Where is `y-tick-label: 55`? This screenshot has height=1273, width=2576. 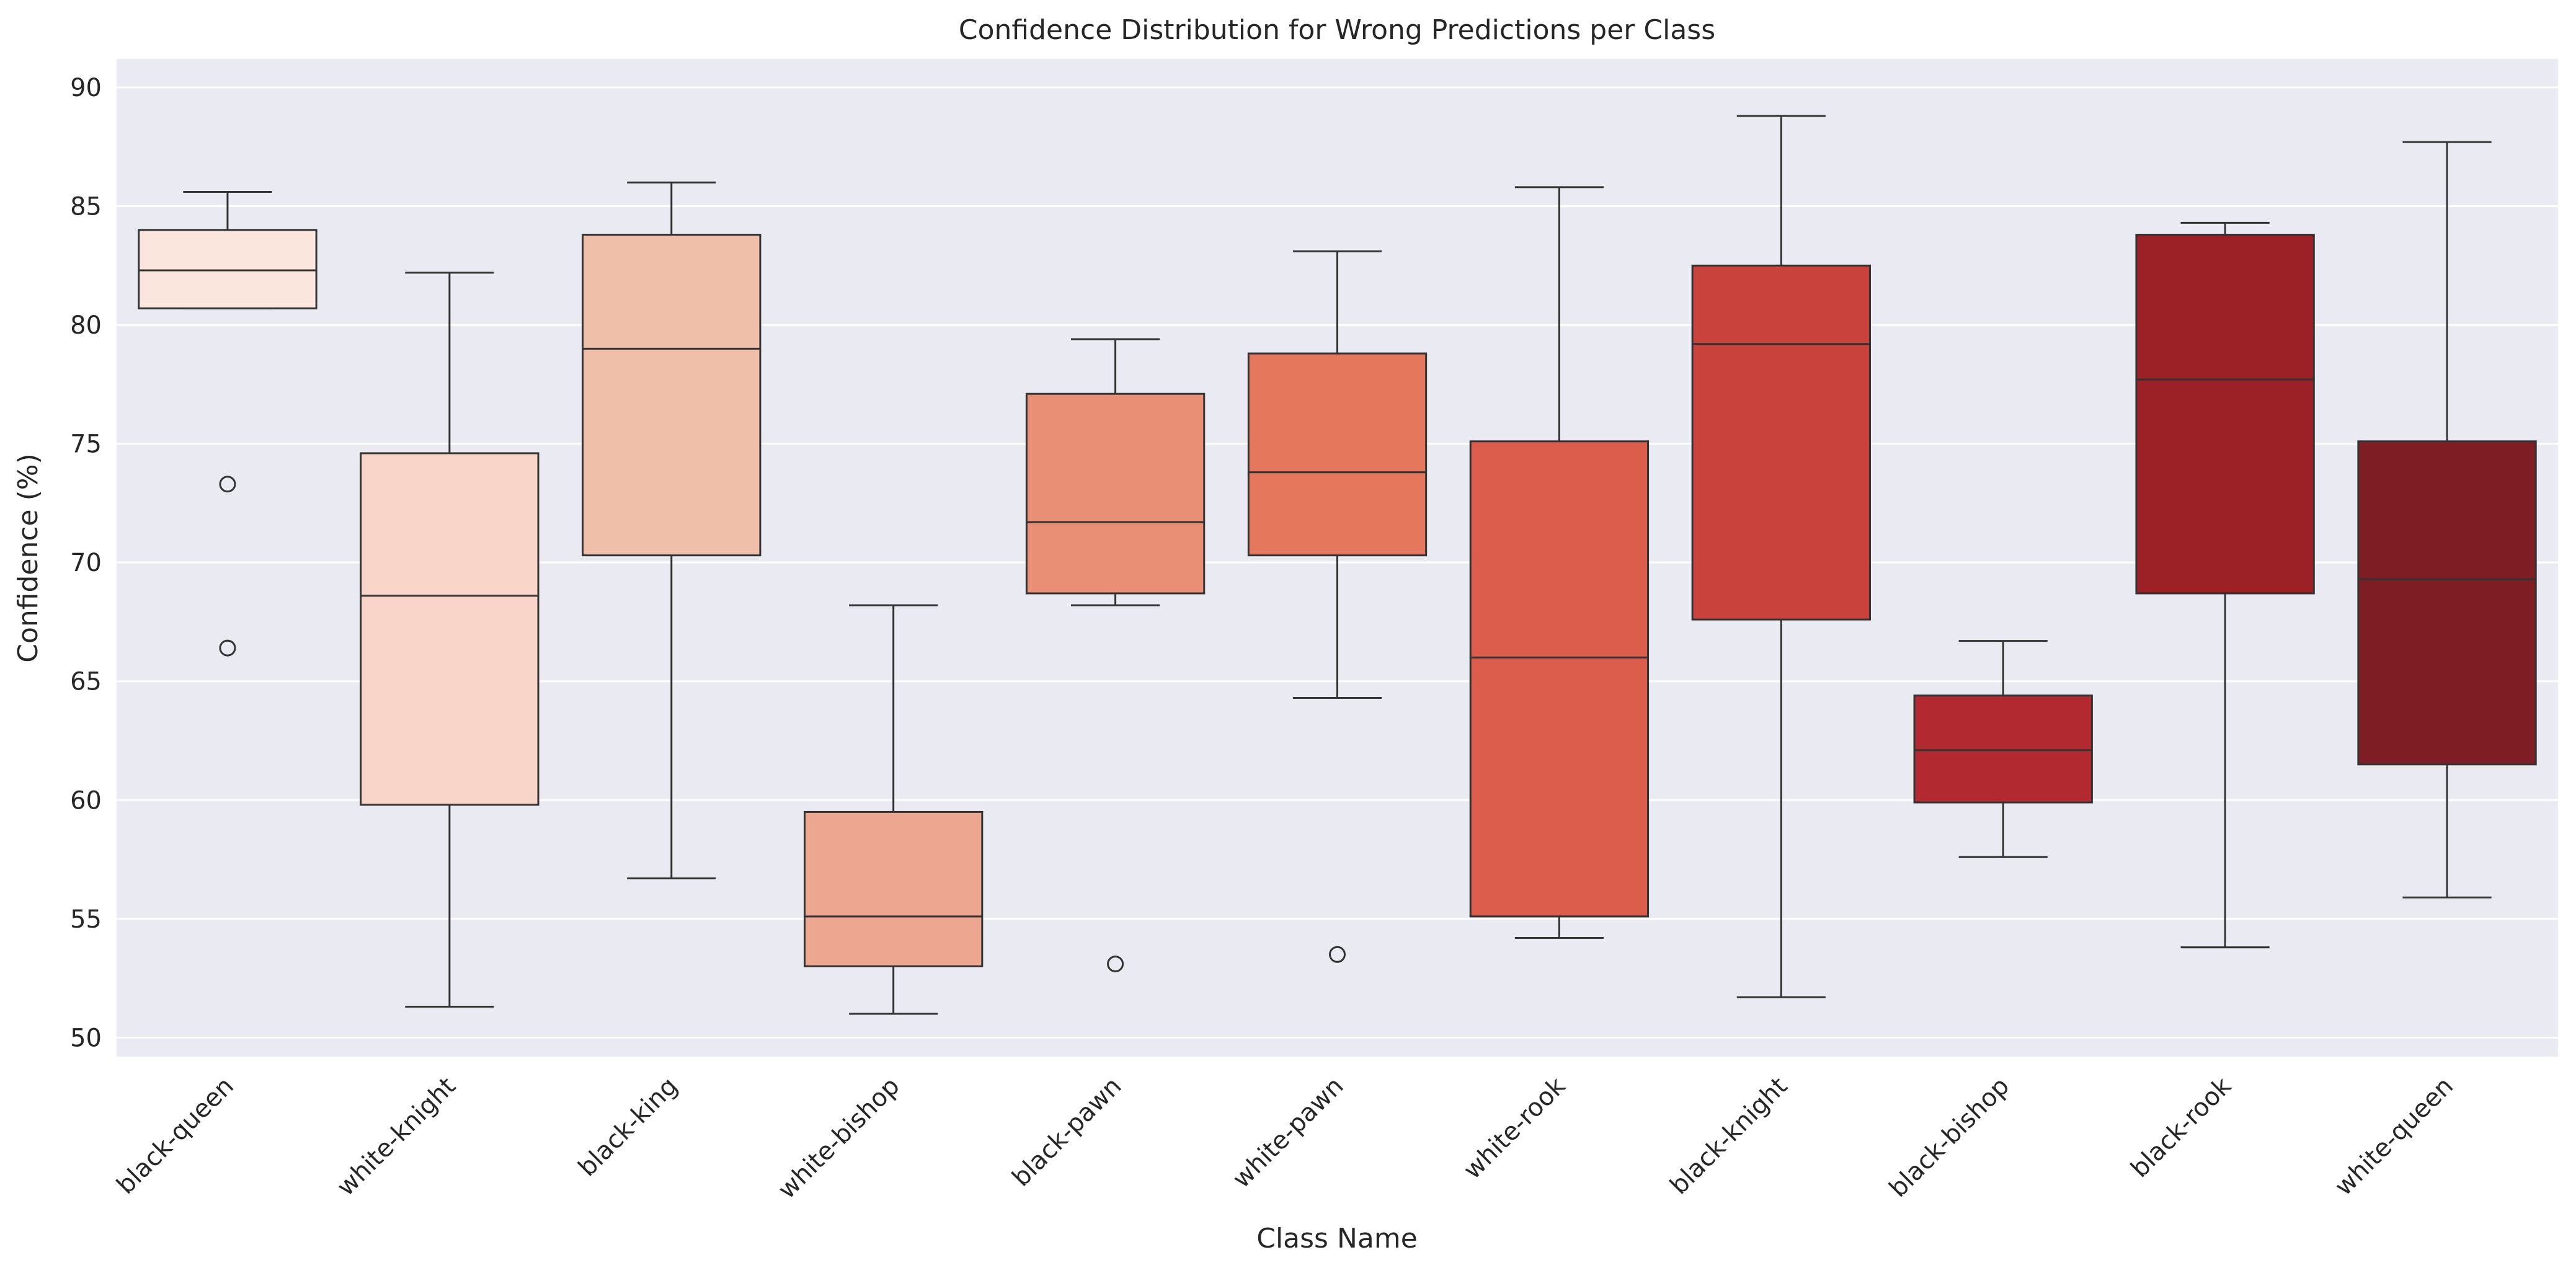 y-tick-label: 55 is located at coordinates (86, 919).